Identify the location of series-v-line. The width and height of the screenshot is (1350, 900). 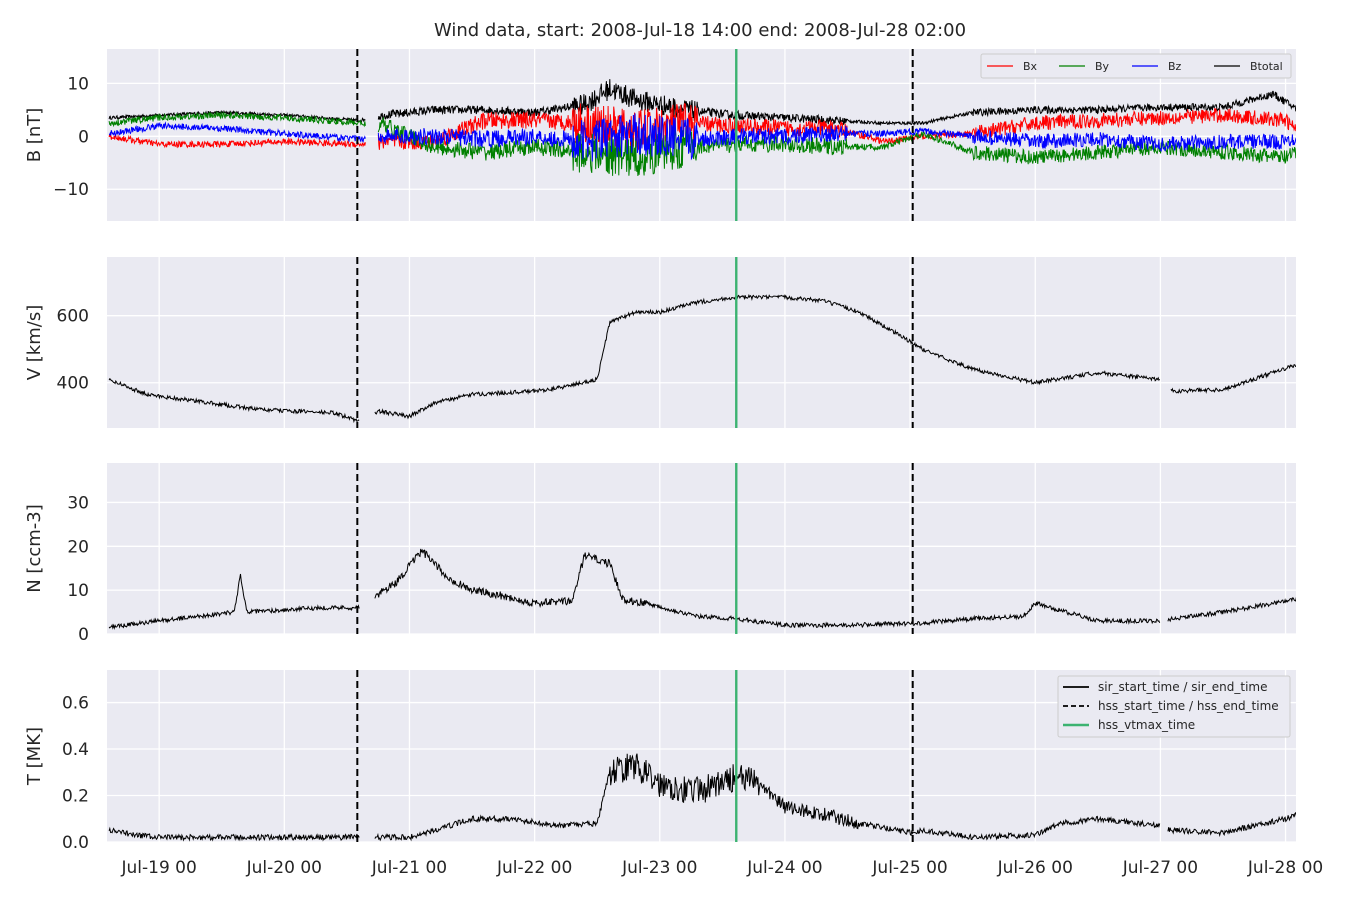
(702, 358).